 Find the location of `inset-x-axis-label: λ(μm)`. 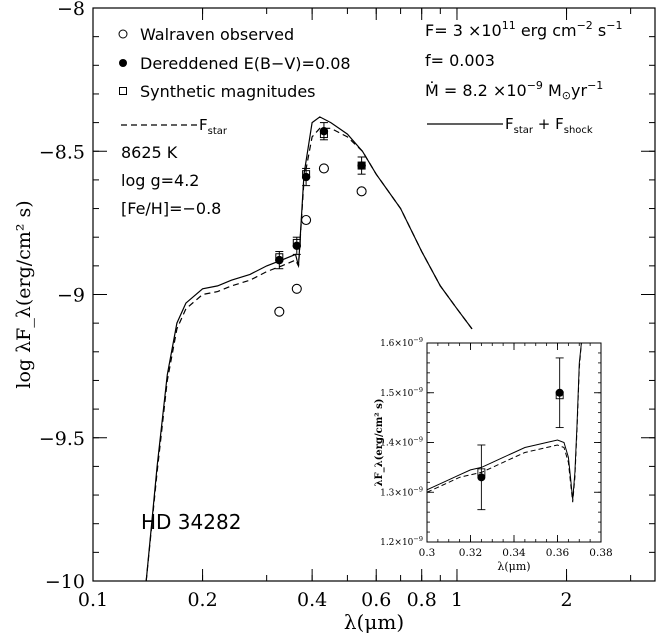

inset-x-axis-label: λ(μm) is located at coordinates (513, 566).